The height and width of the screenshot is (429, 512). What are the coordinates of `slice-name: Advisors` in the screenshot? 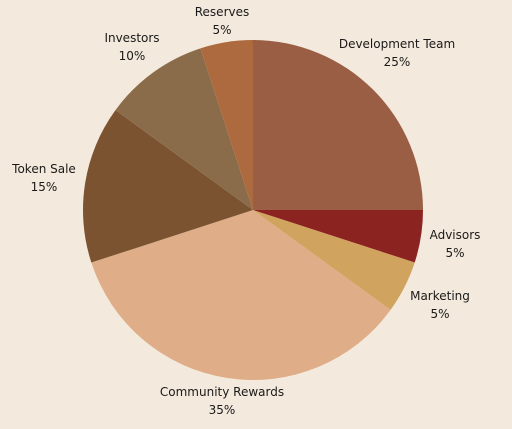 It's located at (455, 235).